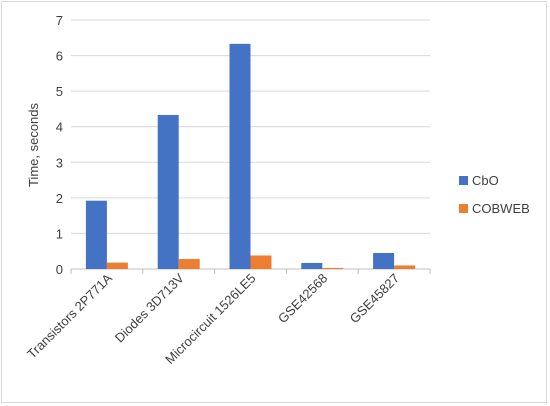  What do you see at coordinates (501, 208) in the screenshot?
I see `legend-label-cobweb: COBWEB` at bounding box center [501, 208].